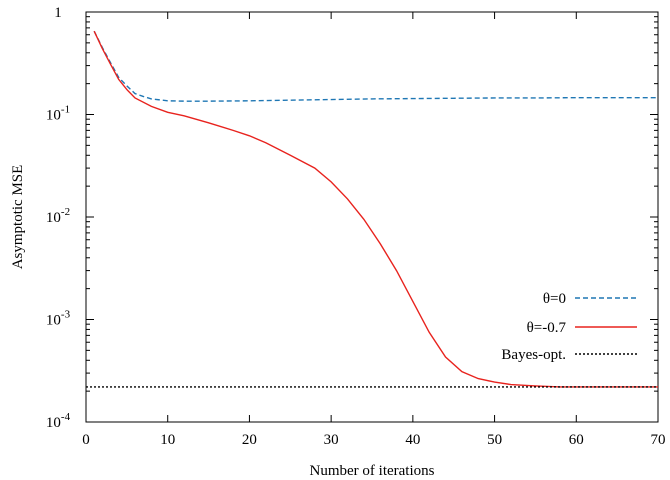 The width and height of the screenshot is (670, 480). Describe the element at coordinates (658, 440) in the screenshot. I see `x-tick-label: 70` at that location.